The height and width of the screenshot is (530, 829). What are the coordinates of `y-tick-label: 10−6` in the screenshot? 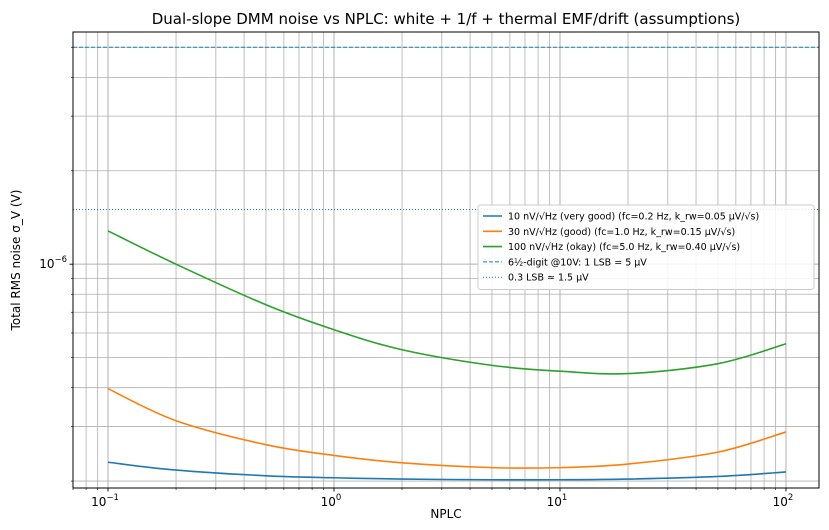 It's located at (53, 263).